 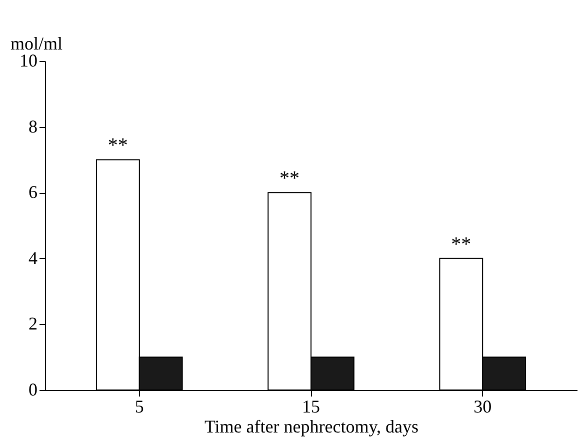 I want to click on x-tick-label: 30, so click(x=483, y=406).